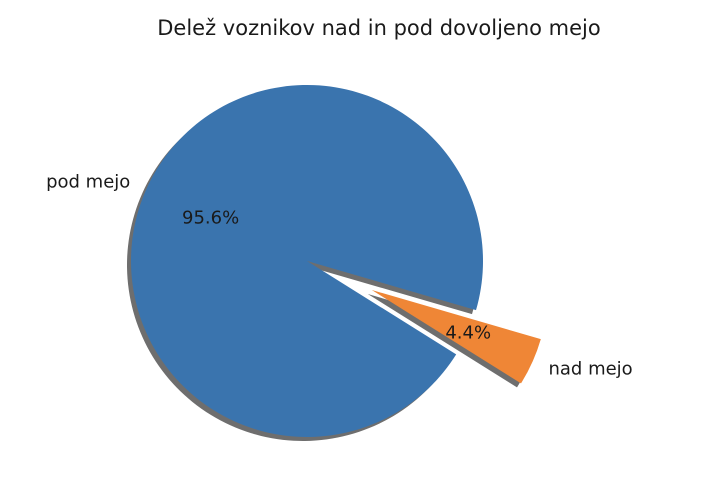 The image size is (718, 486). What do you see at coordinates (379, 28) in the screenshot?
I see `chart-title: Delež voznikov nad in pod dovoljeno mejo` at bounding box center [379, 28].